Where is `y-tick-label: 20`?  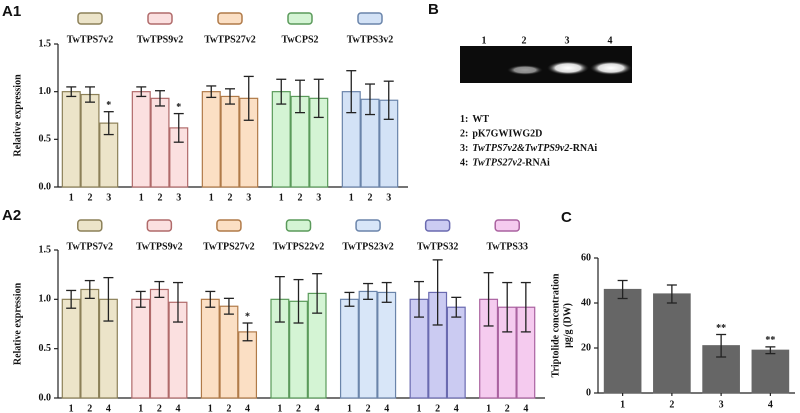
y-tick-label: 20 is located at coordinates (586, 347).